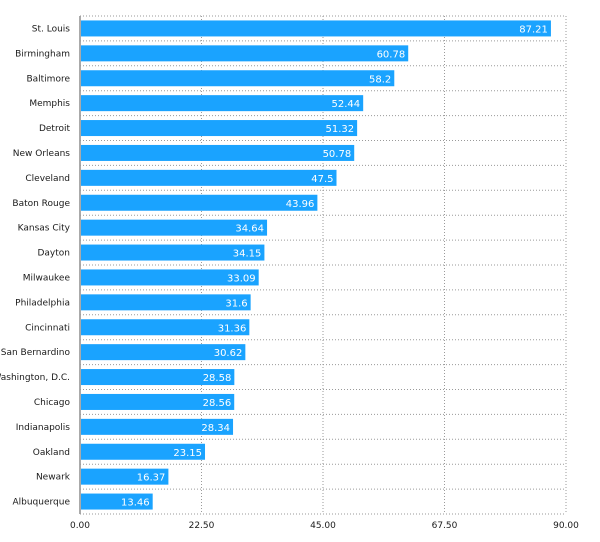  Describe the element at coordinates (232, 328) in the screenshot. I see `data-label: 31.36` at that location.